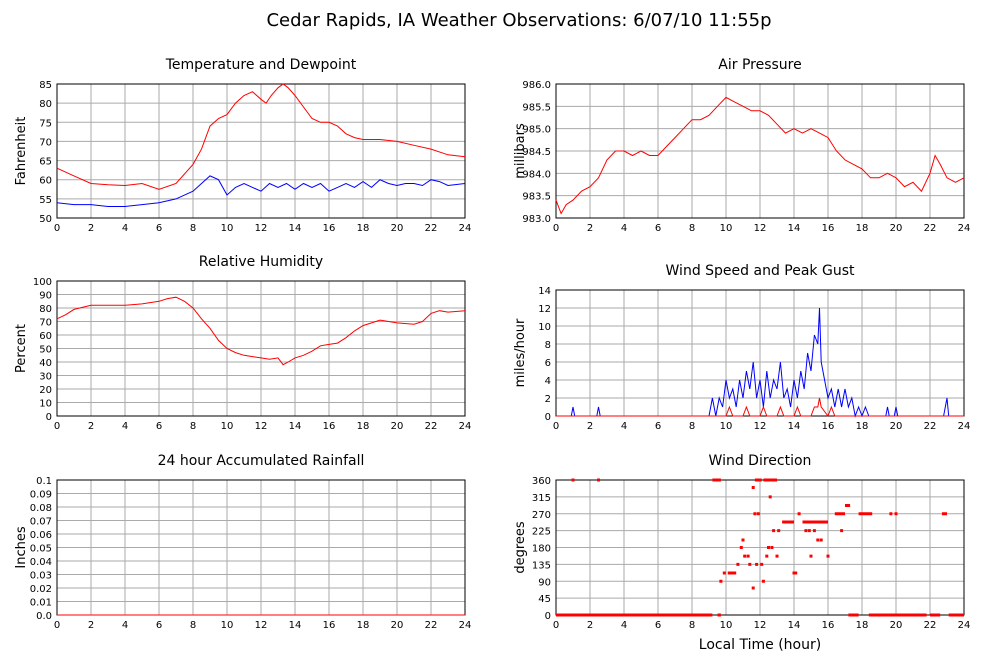 The width and height of the screenshot is (999, 663). I want to click on y-tick-label: 0.06, so click(41, 535).